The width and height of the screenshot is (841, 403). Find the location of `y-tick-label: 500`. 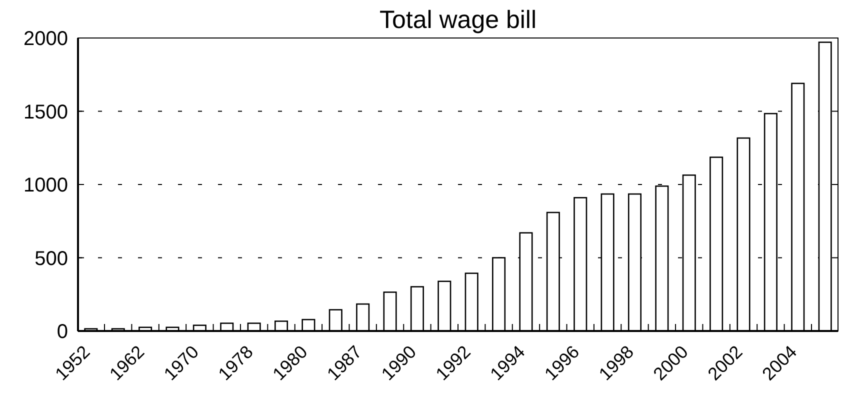

y-tick-label: 500 is located at coordinates (51, 259).